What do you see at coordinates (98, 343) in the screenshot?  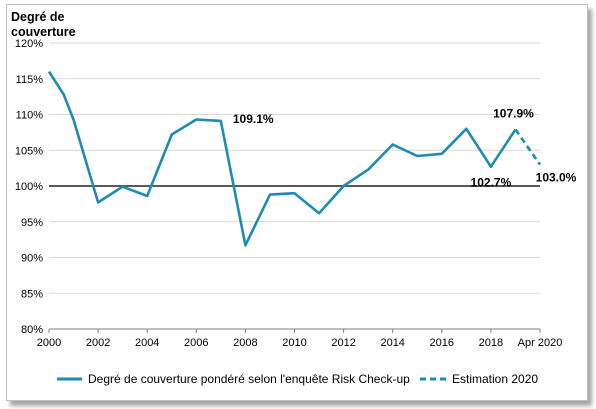 I see `x-tick-label: 2002` at bounding box center [98, 343].